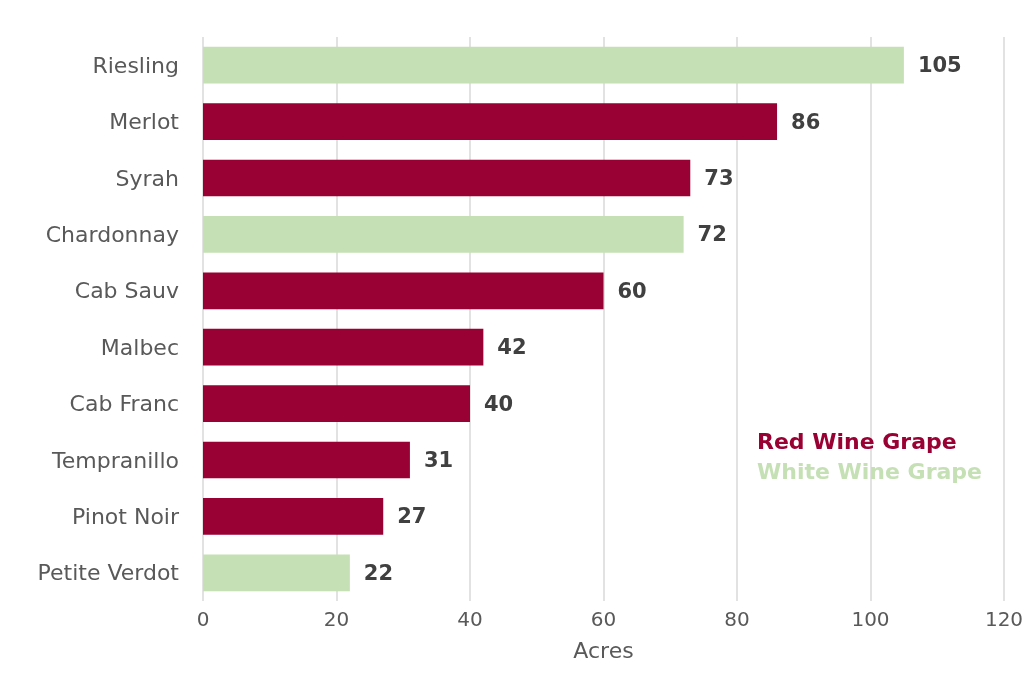  I want to click on y-tick-label: Cab Sauv, so click(126, 291).